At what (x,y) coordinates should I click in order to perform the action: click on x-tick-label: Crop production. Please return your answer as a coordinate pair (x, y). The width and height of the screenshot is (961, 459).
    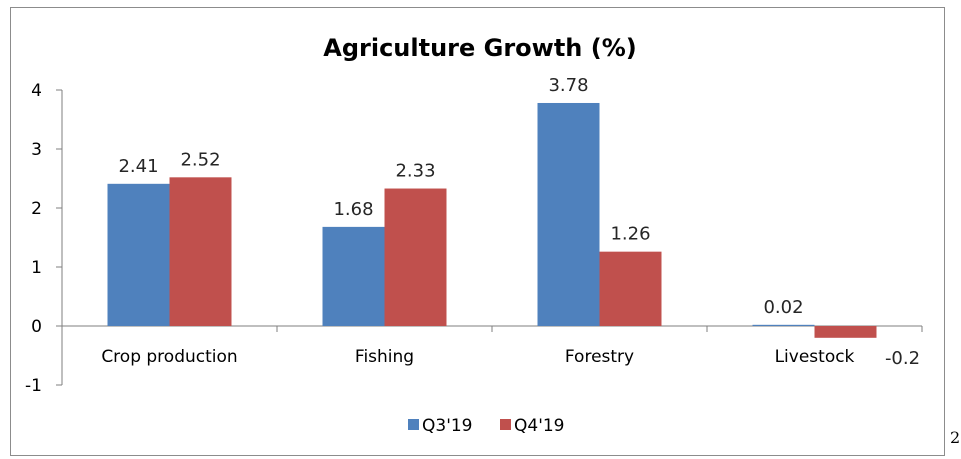
    Looking at the image, I should click on (169, 357).